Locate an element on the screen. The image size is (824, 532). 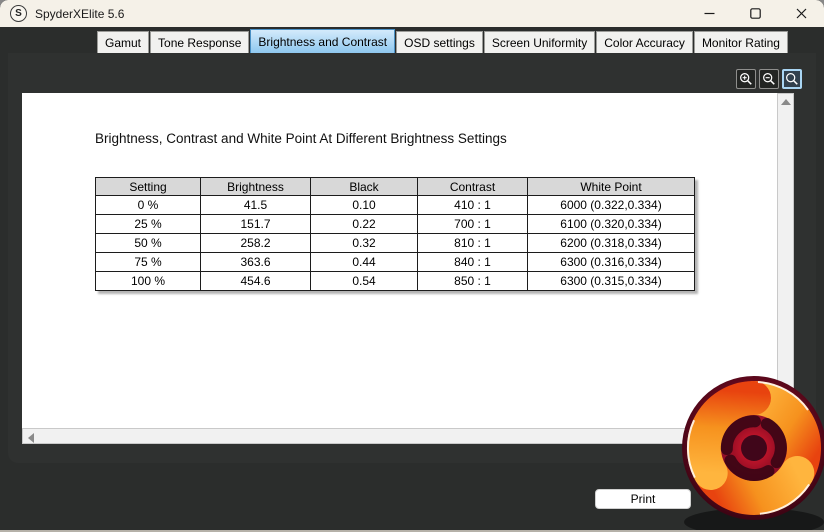
col-header-setting: Setting is located at coordinates (148, 186).